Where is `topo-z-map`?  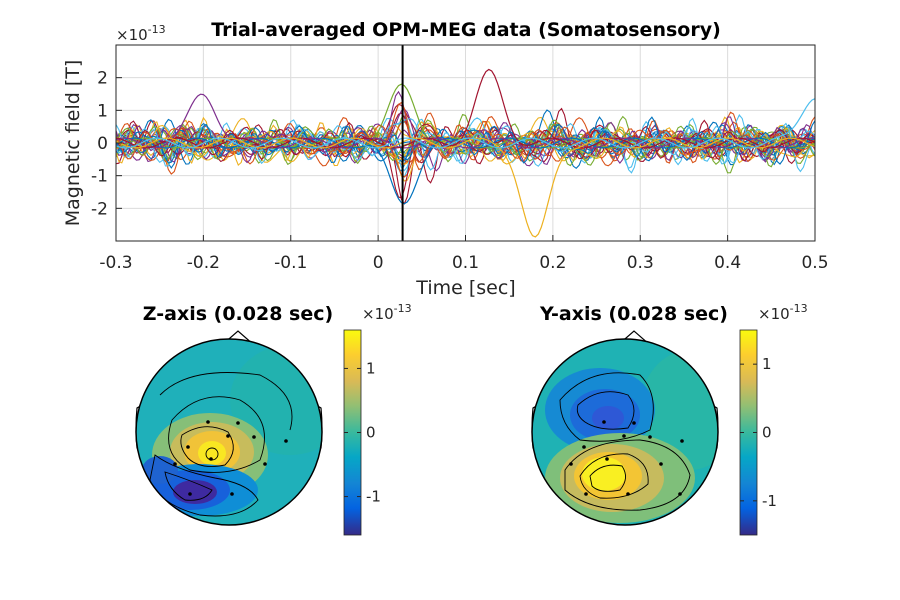
topo-z-map is located at coordinates (229, 432).